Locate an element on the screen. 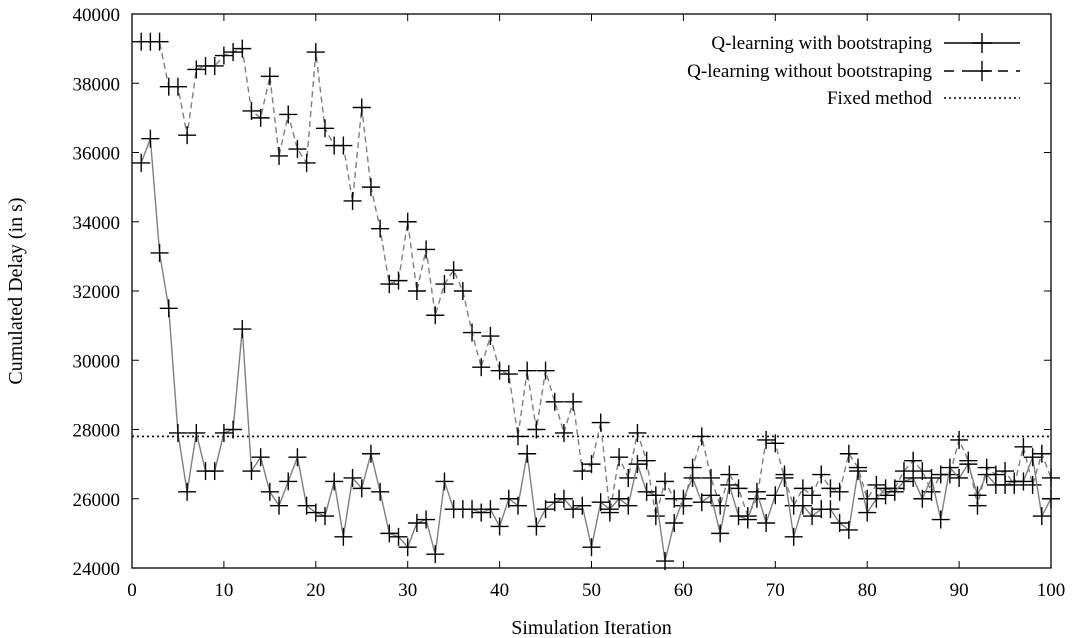  y-tick-label: 28000 is located at coordinates (97, 431).